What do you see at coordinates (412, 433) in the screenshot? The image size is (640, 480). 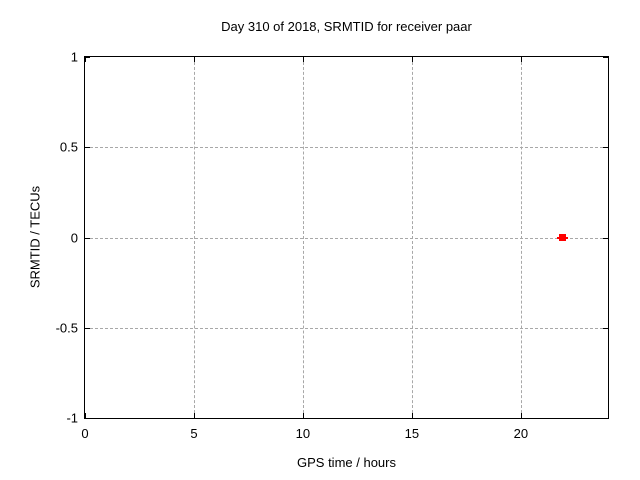 I see `x-tick-label: 15` at bounding box center [412, 433].